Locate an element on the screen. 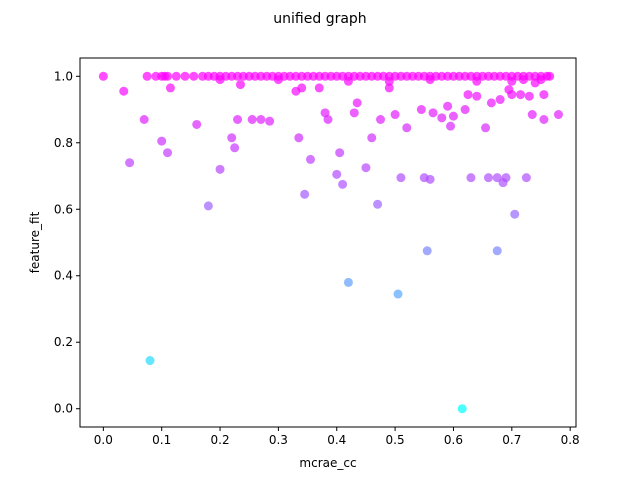 The width and height of the screenshot is (640, 480). x-axis-ticks: 0.0 0.1 0.2 0.3 0.4 0.5 0.6 0.7 0.8 is located at coordinates (337, 437).